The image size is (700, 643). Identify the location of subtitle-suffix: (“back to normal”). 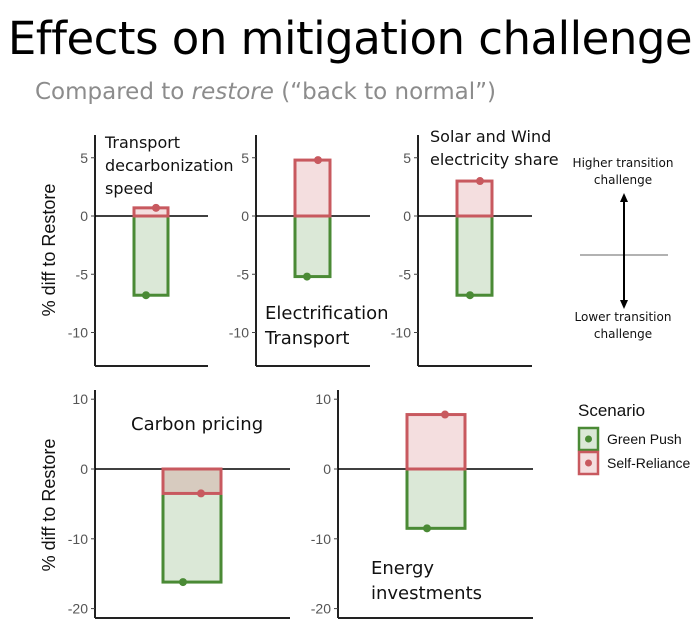
(385, 92).